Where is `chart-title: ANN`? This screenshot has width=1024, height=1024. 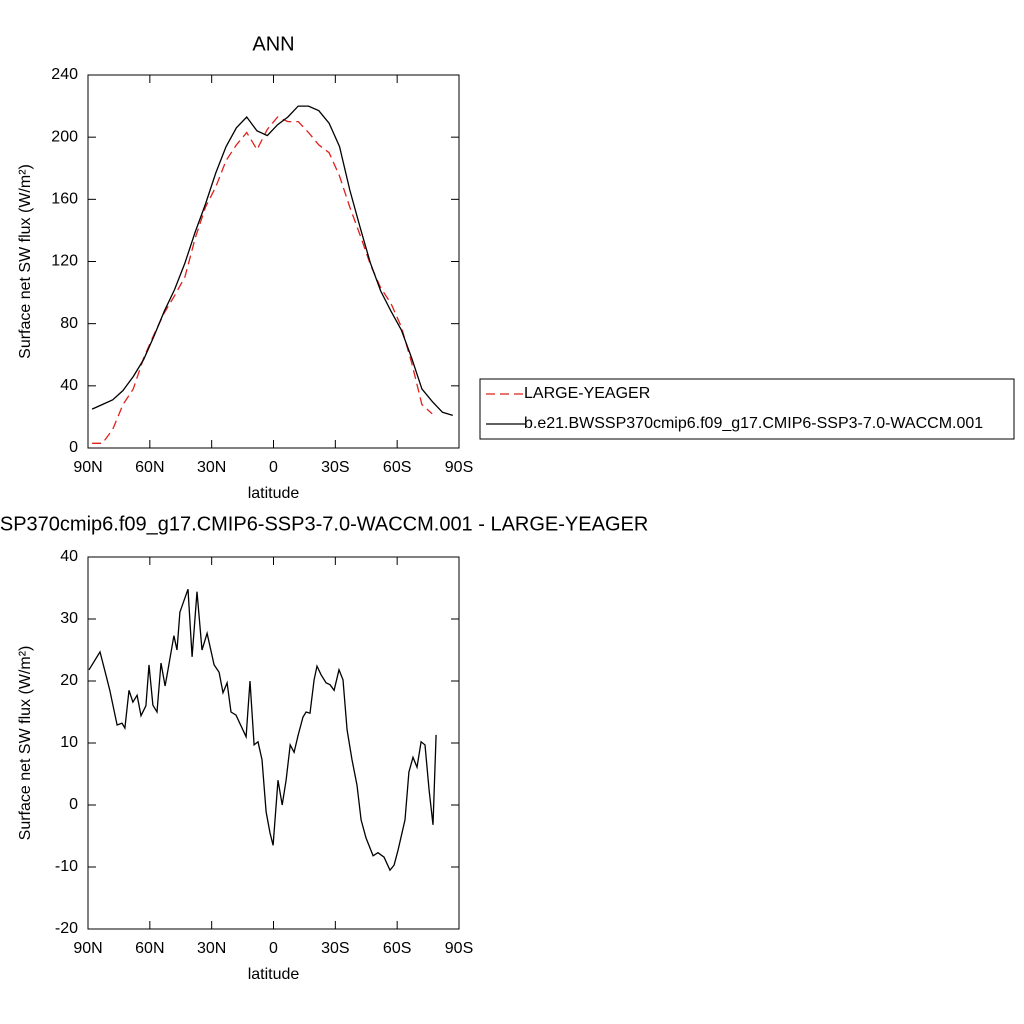
chart-title: ANN is located at coordinates (273, 44).